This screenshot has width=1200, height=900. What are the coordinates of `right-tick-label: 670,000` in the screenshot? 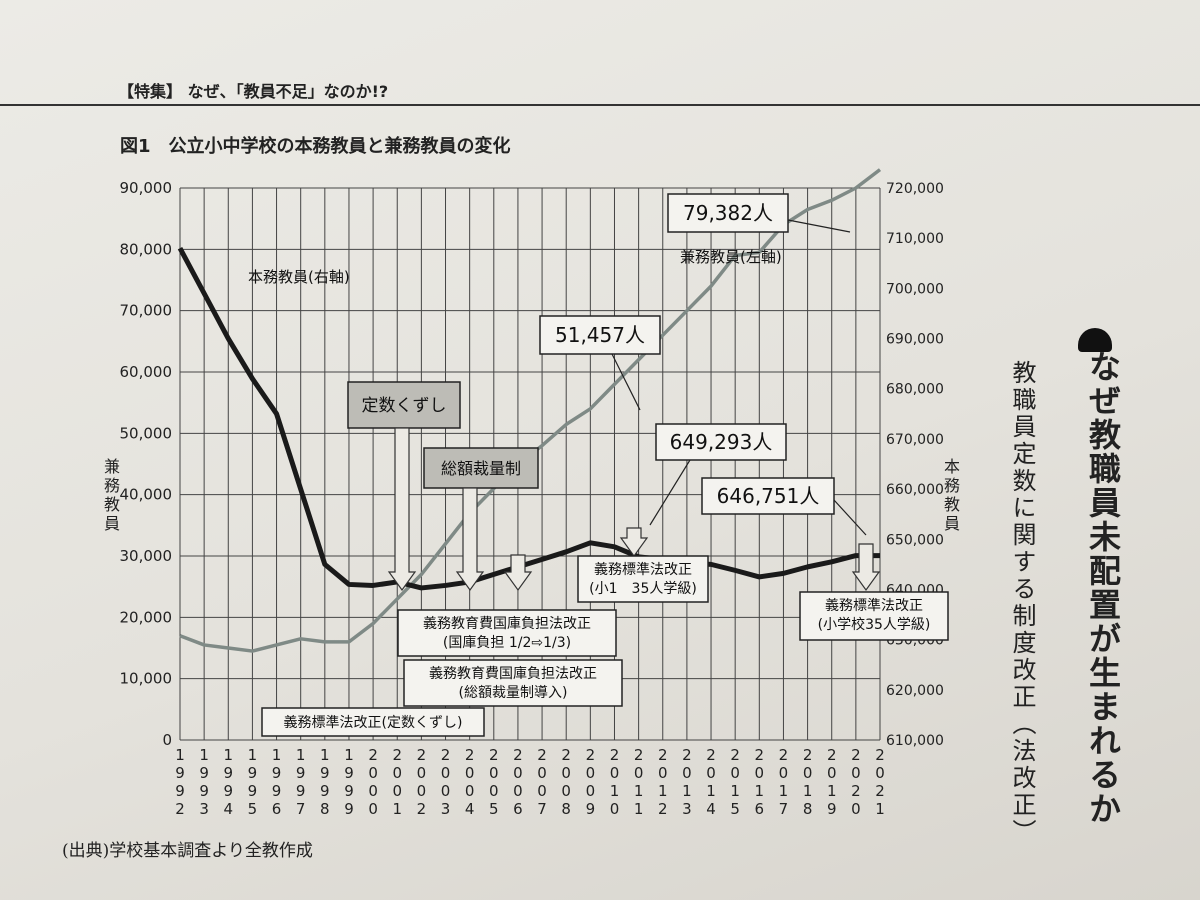 It's located at (915, 440).